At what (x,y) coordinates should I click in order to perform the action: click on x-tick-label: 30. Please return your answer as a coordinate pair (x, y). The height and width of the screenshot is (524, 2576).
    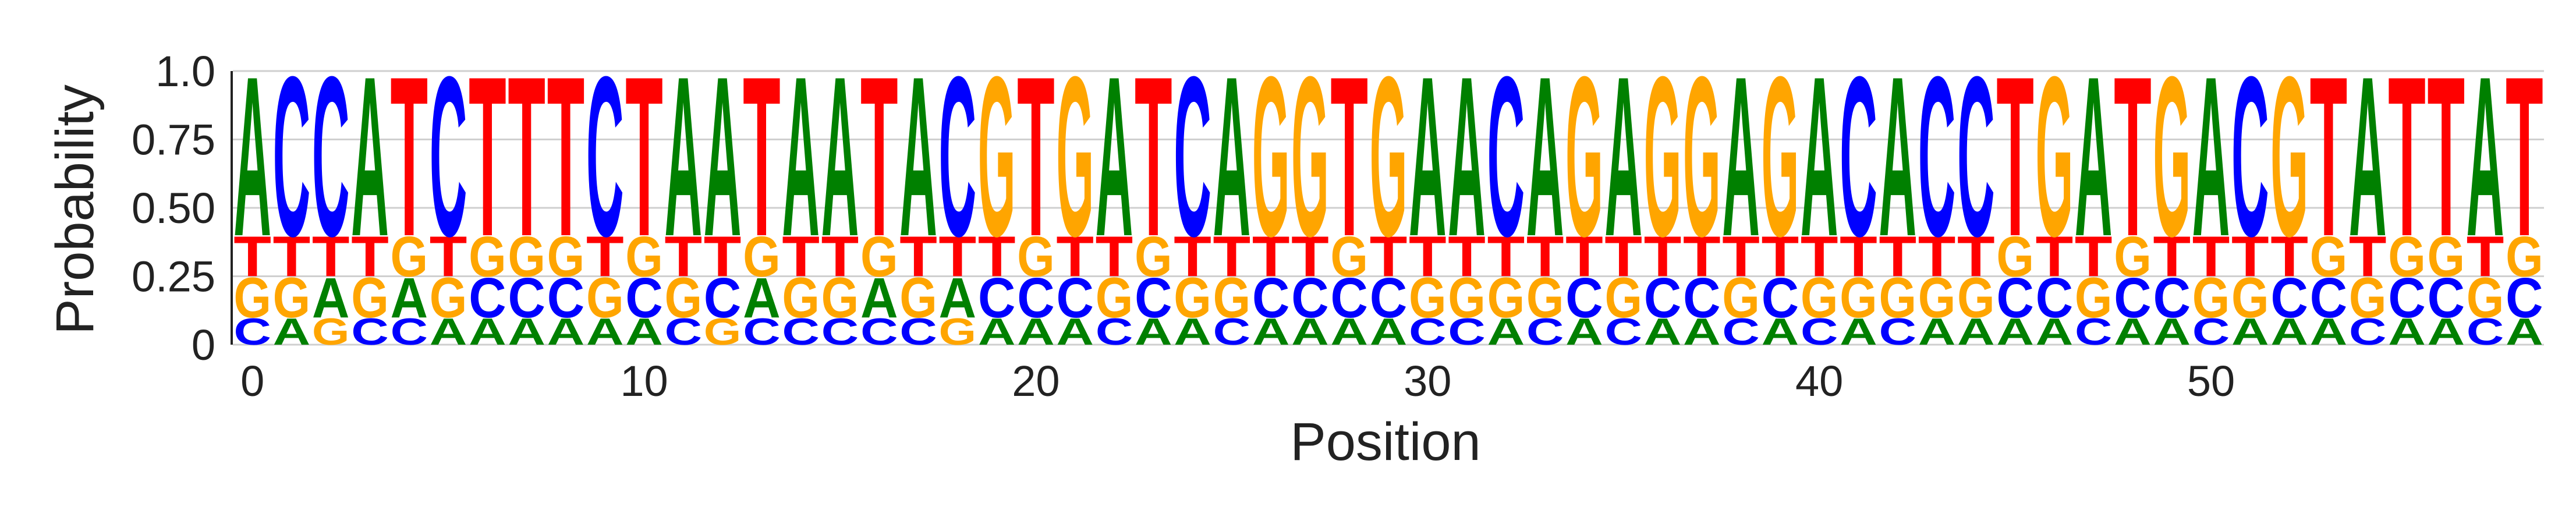
    Looking at the image, I should click on (1427, 381).